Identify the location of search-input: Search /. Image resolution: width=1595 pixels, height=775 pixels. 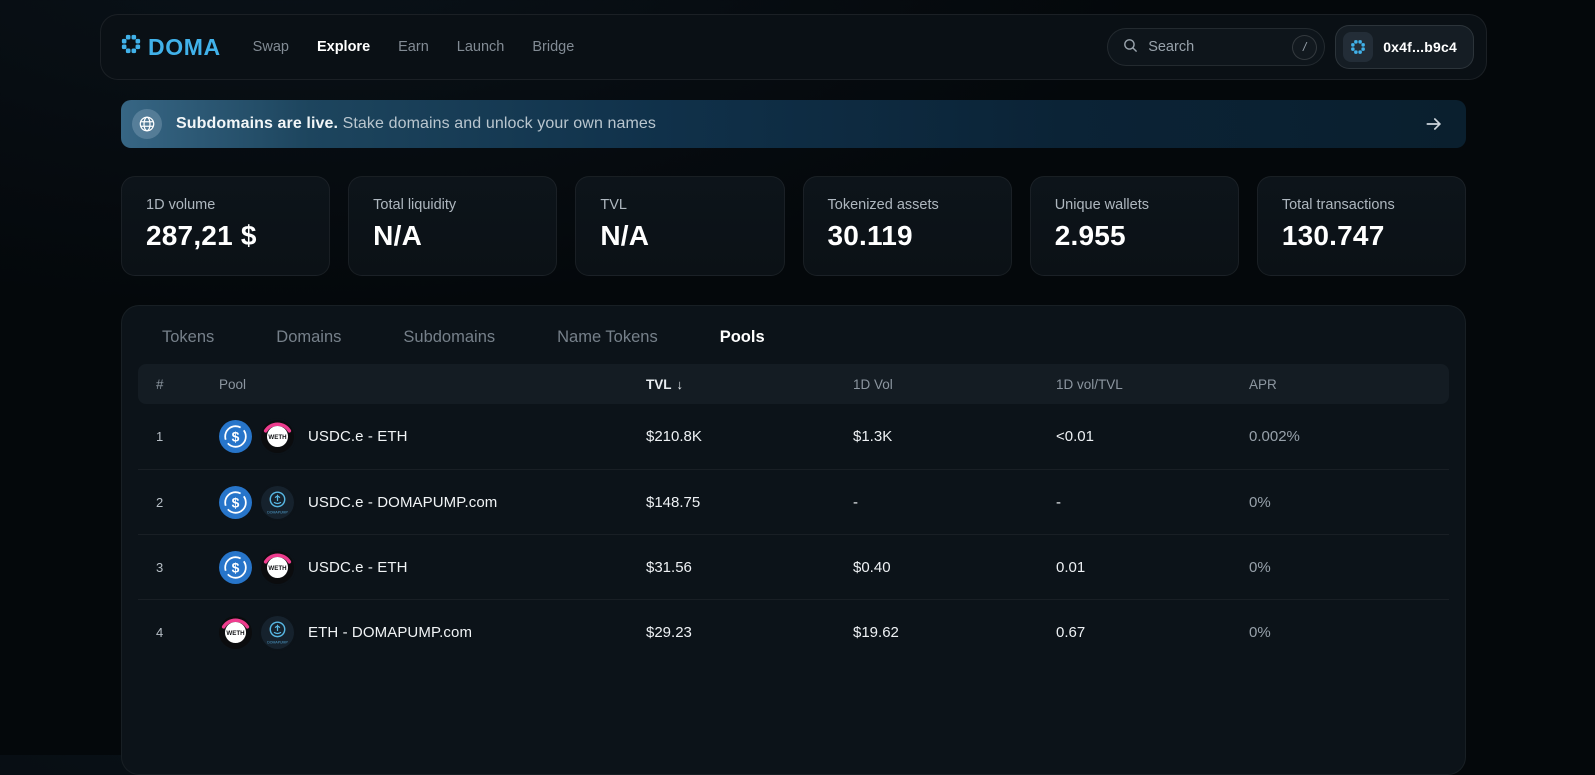
(1216, 47).